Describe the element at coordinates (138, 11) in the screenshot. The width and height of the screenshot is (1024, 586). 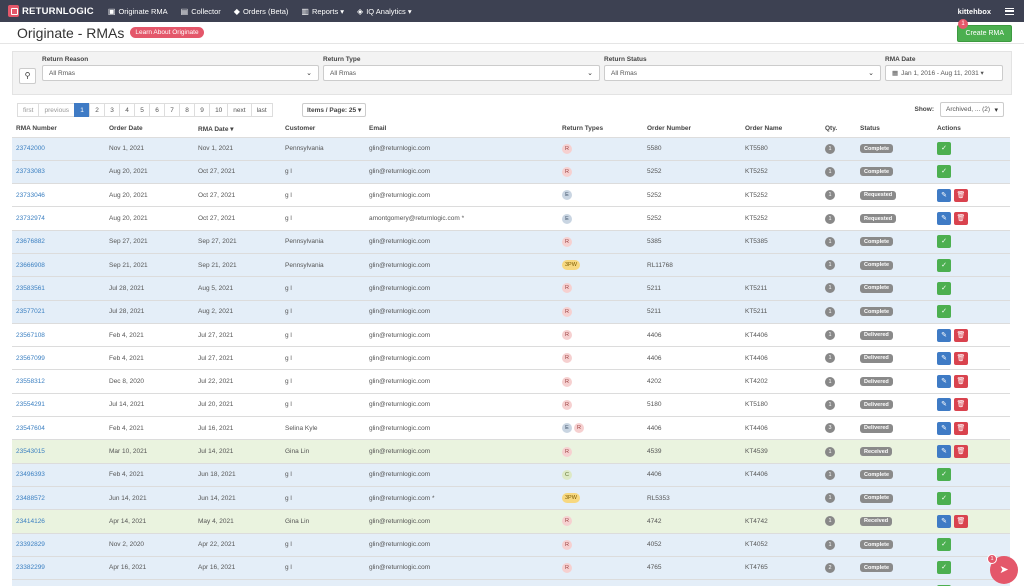
I see `nav-item-originate-rma: ▣ Originate RMA` at that location.